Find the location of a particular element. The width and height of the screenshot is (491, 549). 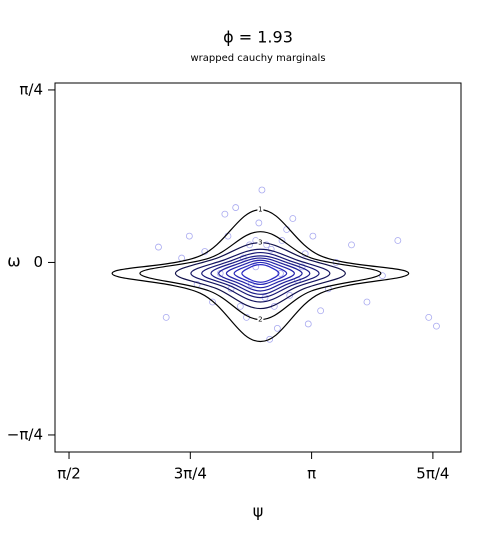

y-axis-label: ω is located at coordinates (13, 261).